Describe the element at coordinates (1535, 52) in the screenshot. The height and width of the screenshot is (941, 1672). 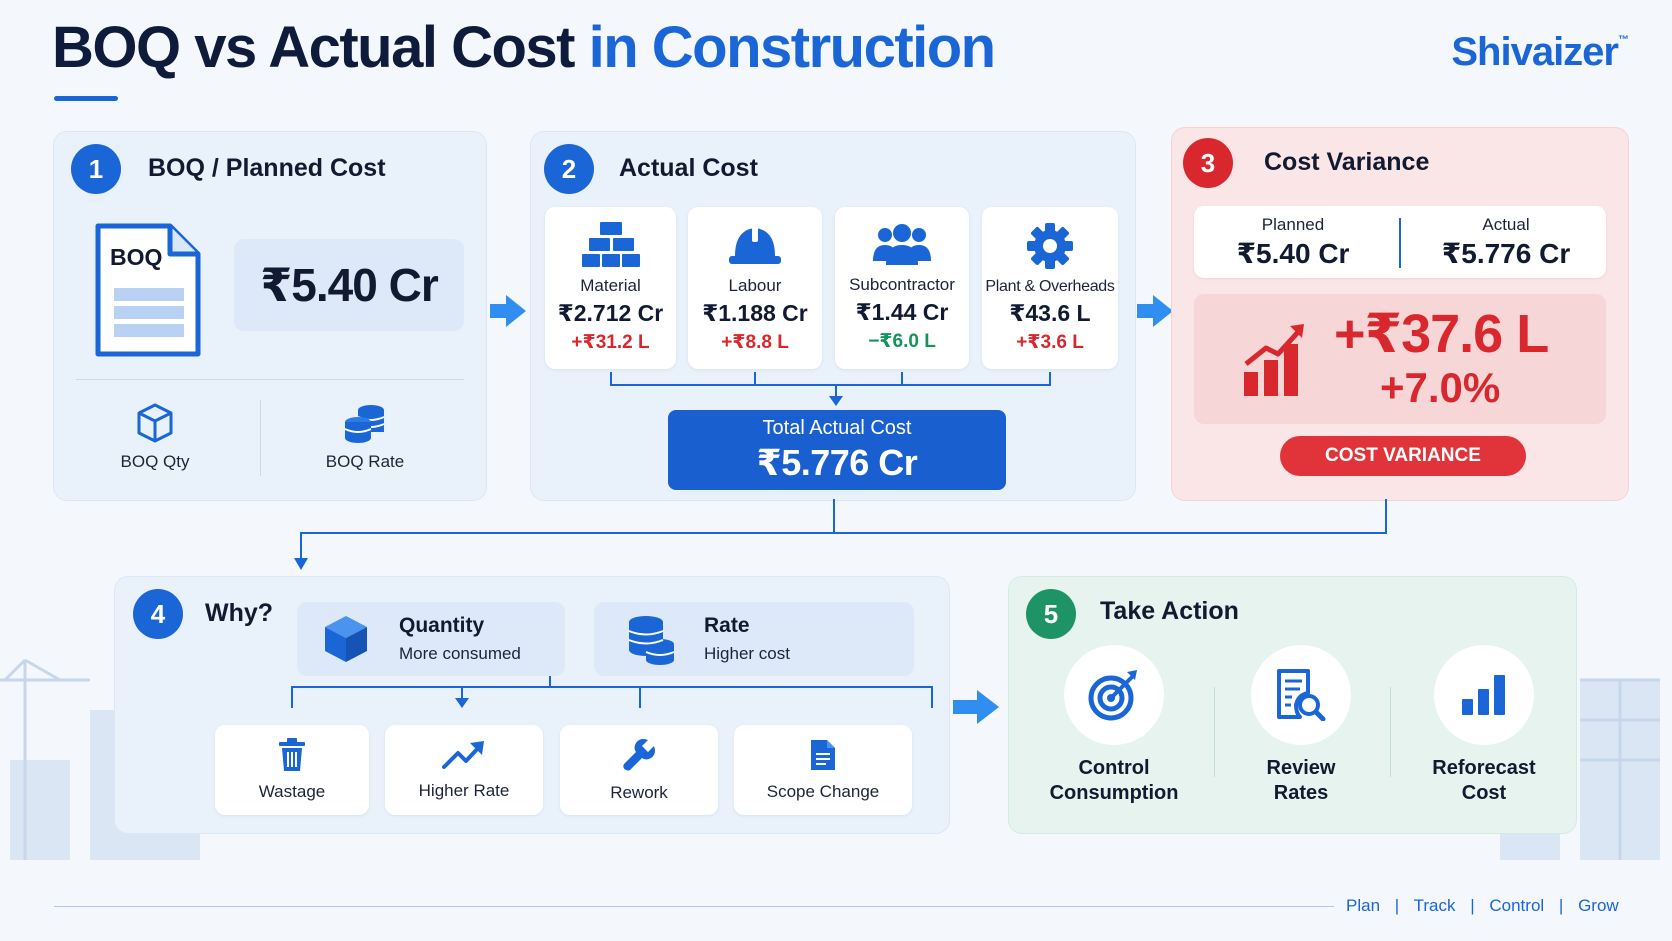
I see `brand-name: Shivaizer` at that location.